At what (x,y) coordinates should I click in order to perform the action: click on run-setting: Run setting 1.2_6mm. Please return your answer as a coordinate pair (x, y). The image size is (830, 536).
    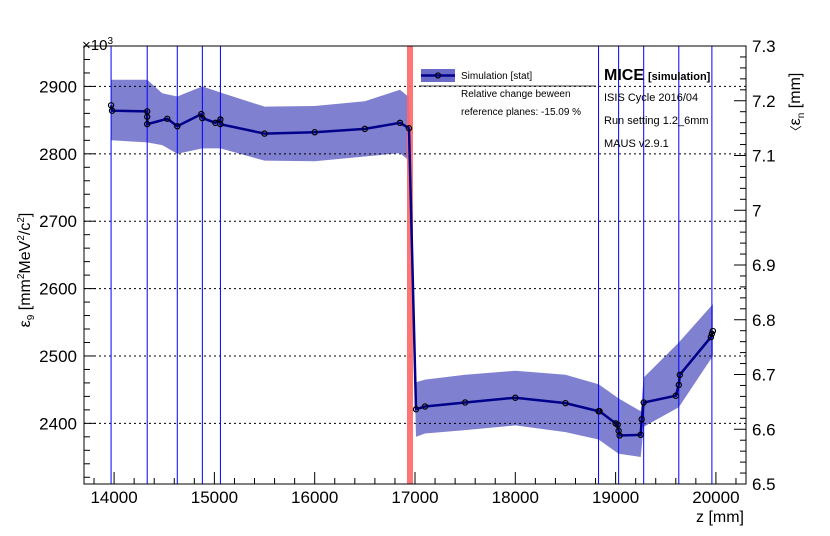
    Looking at the image, I should click on (656, 121).